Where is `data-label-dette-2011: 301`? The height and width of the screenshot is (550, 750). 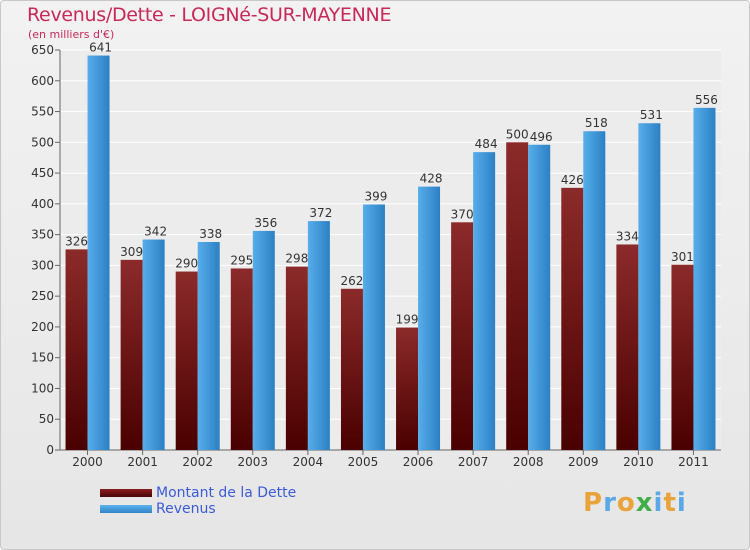 data-label-dette-2011: 301 is located at coordinates (682, 257).